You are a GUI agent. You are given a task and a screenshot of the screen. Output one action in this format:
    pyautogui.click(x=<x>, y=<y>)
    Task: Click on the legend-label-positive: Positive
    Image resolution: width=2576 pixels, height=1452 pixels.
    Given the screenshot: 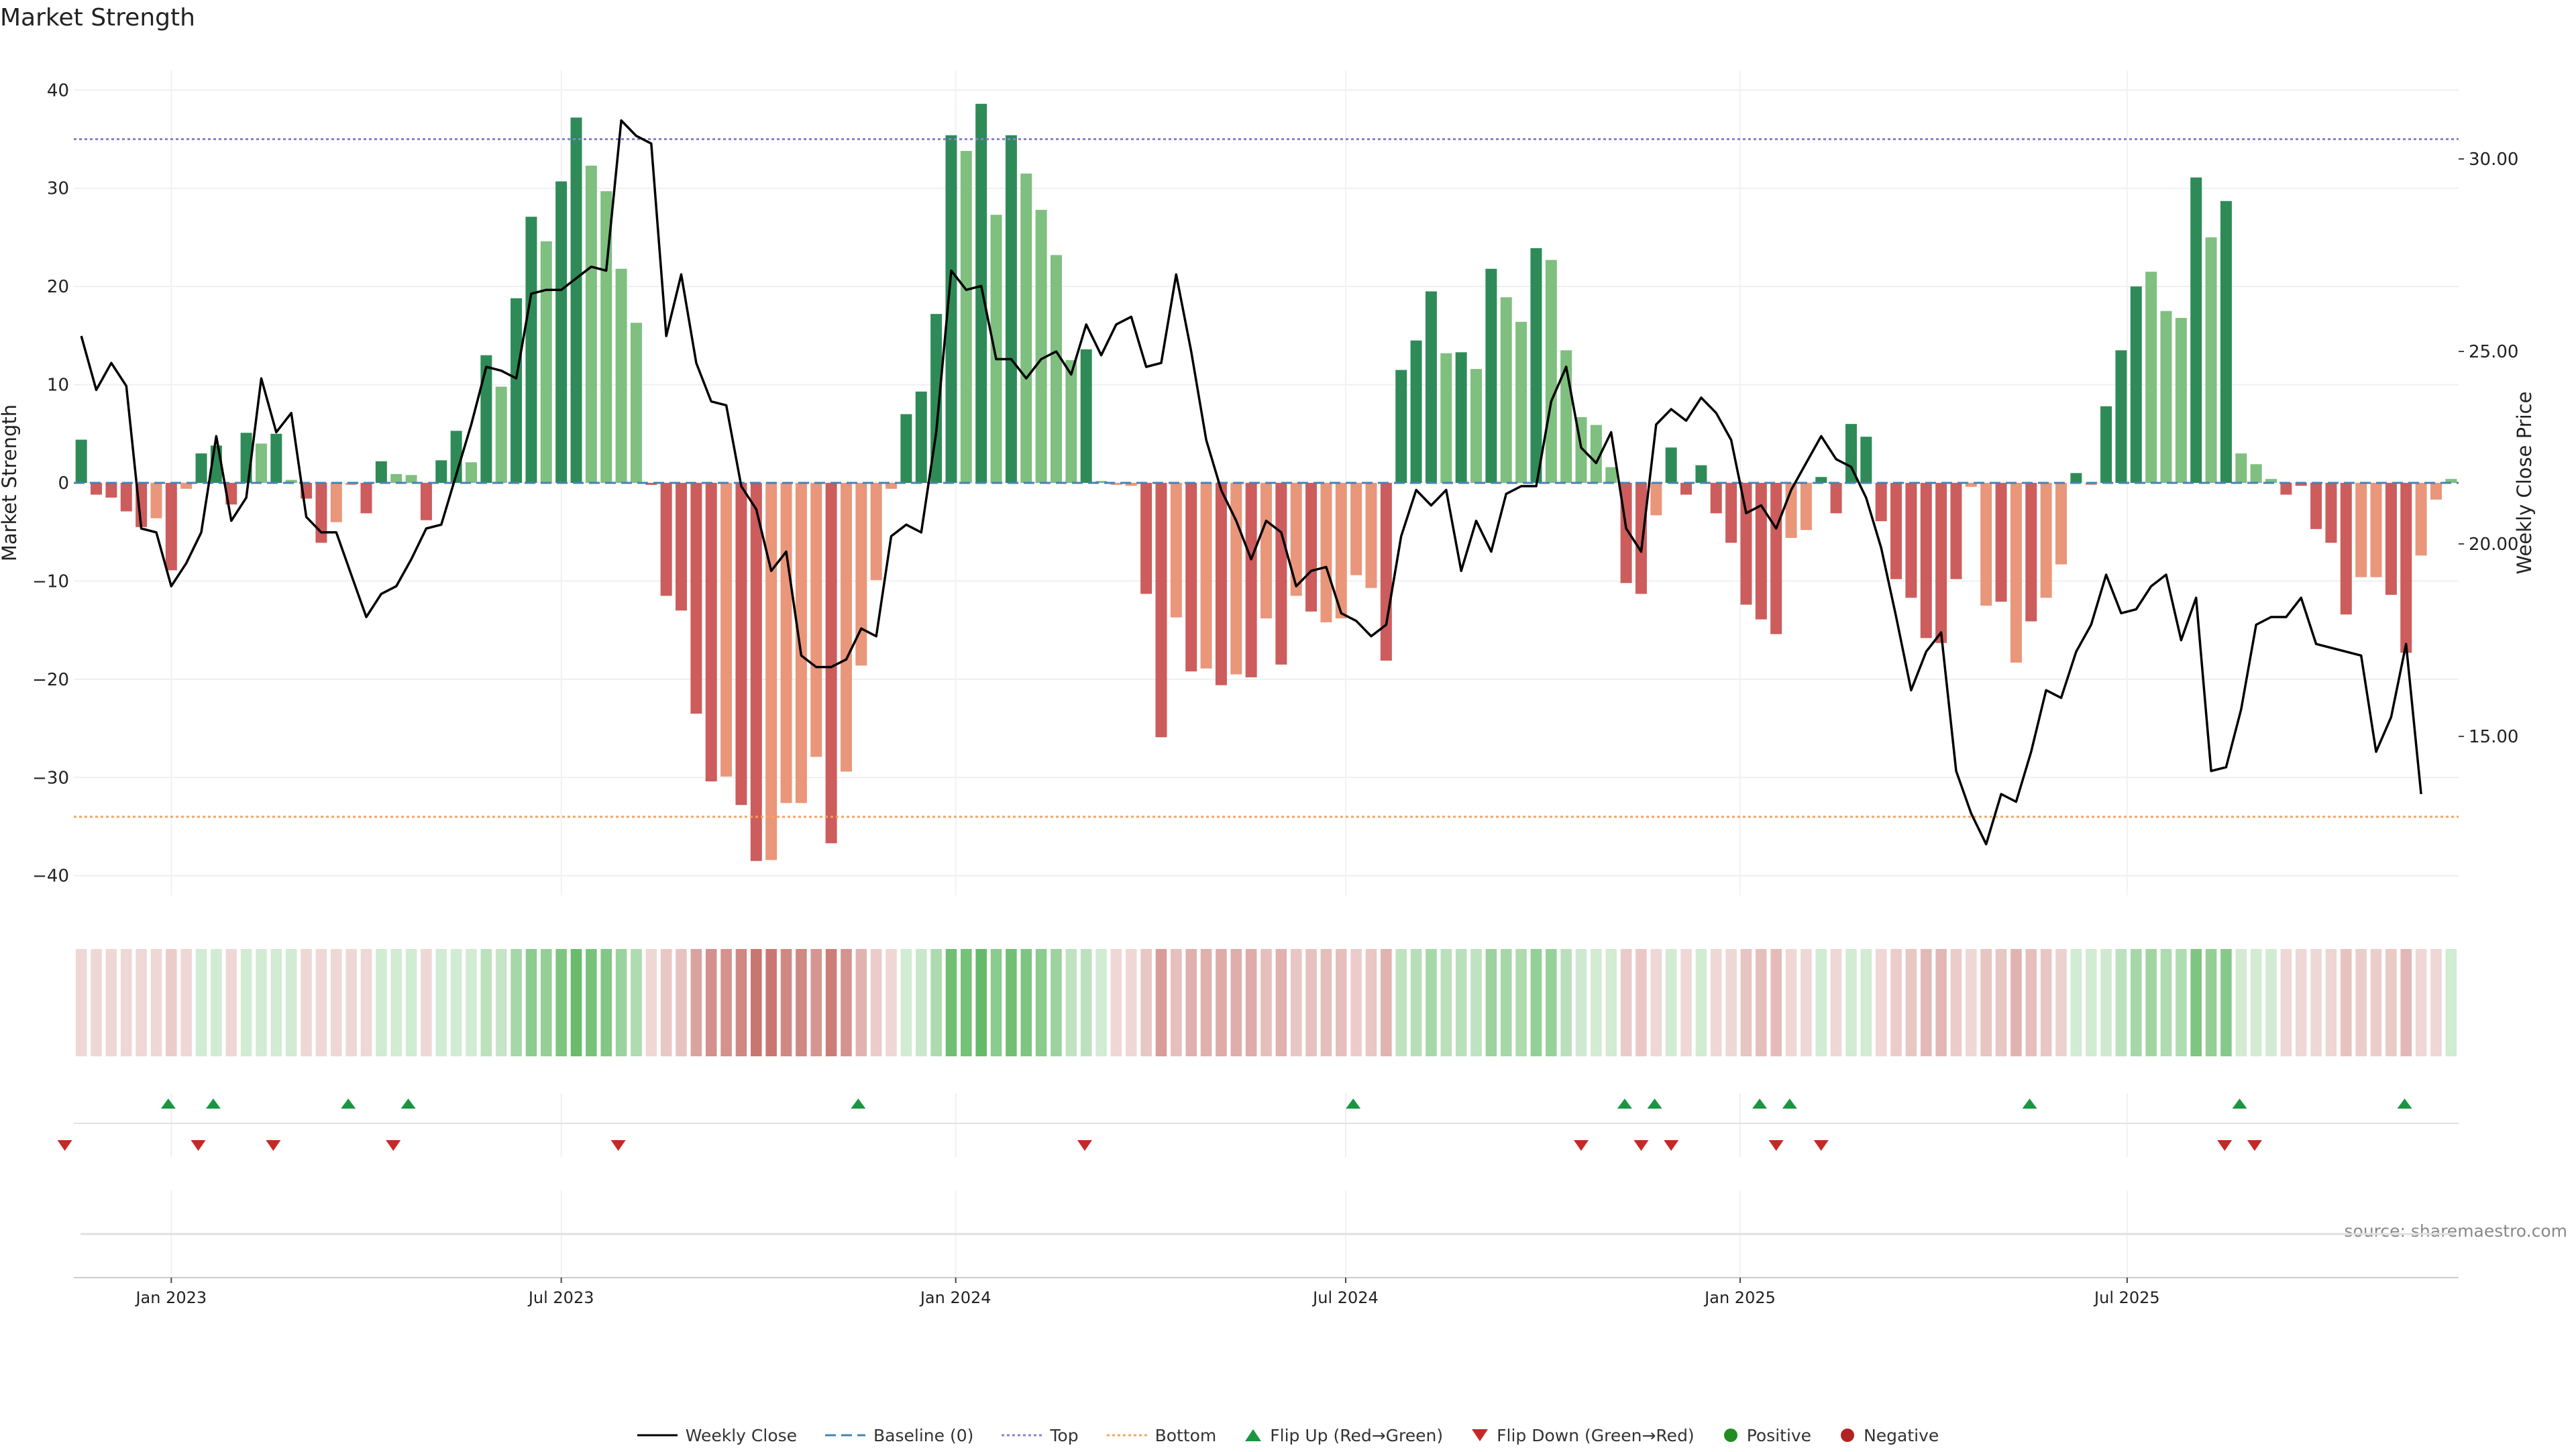 What is the action you would take?
    pyautogui.click(x=1779, y=1435)
    